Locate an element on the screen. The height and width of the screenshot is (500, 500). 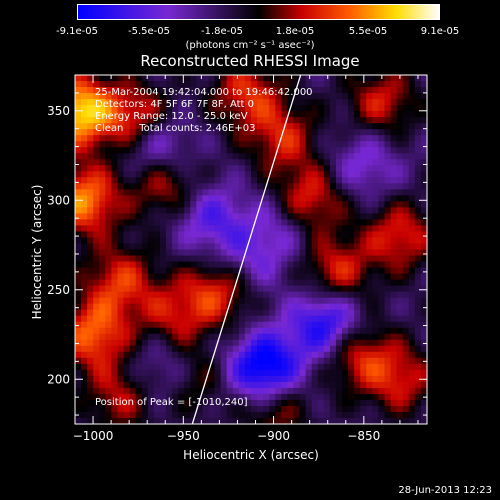
x-tick-label: −1000 is located at coordinates (93, 436).